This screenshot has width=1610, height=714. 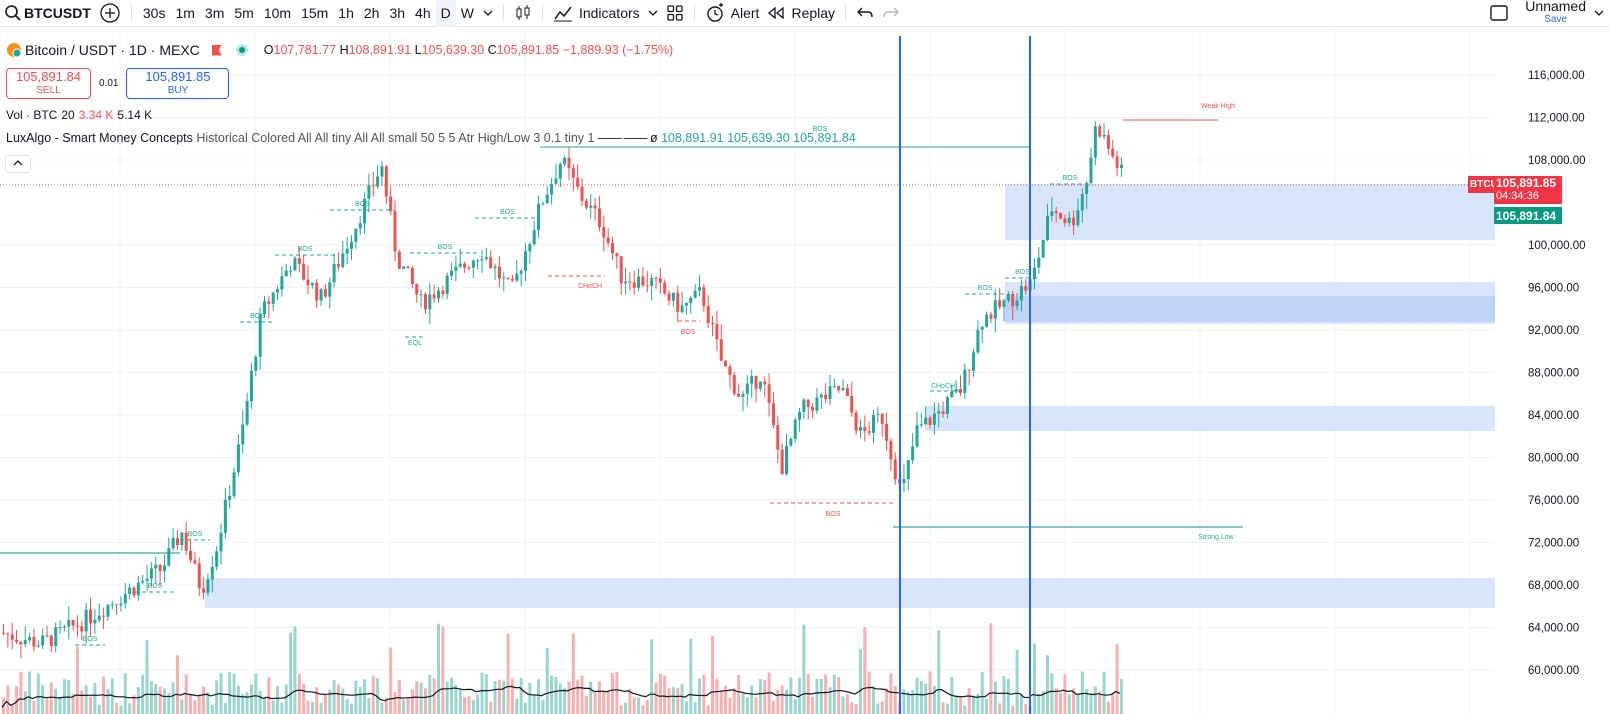 I want to click on templates-button, so click(x=675, y=13).